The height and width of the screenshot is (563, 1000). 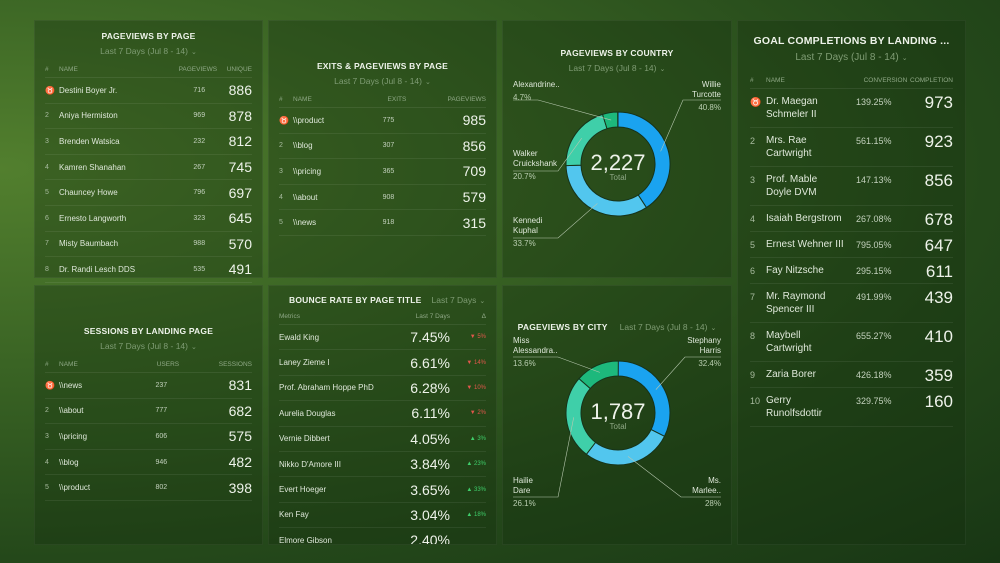 What do you see at coordinates (339, 489) in the screenshot?
I see `row-name: Evert Hoeger` at bounding box center [339, 489].